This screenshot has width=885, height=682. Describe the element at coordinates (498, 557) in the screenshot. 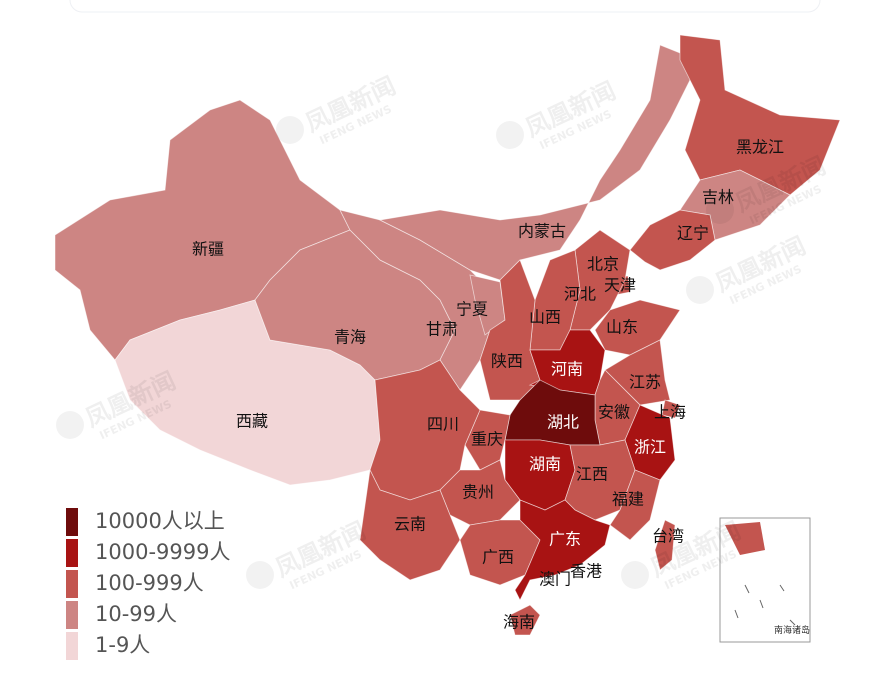

I see `province-label: 广西` at that location.